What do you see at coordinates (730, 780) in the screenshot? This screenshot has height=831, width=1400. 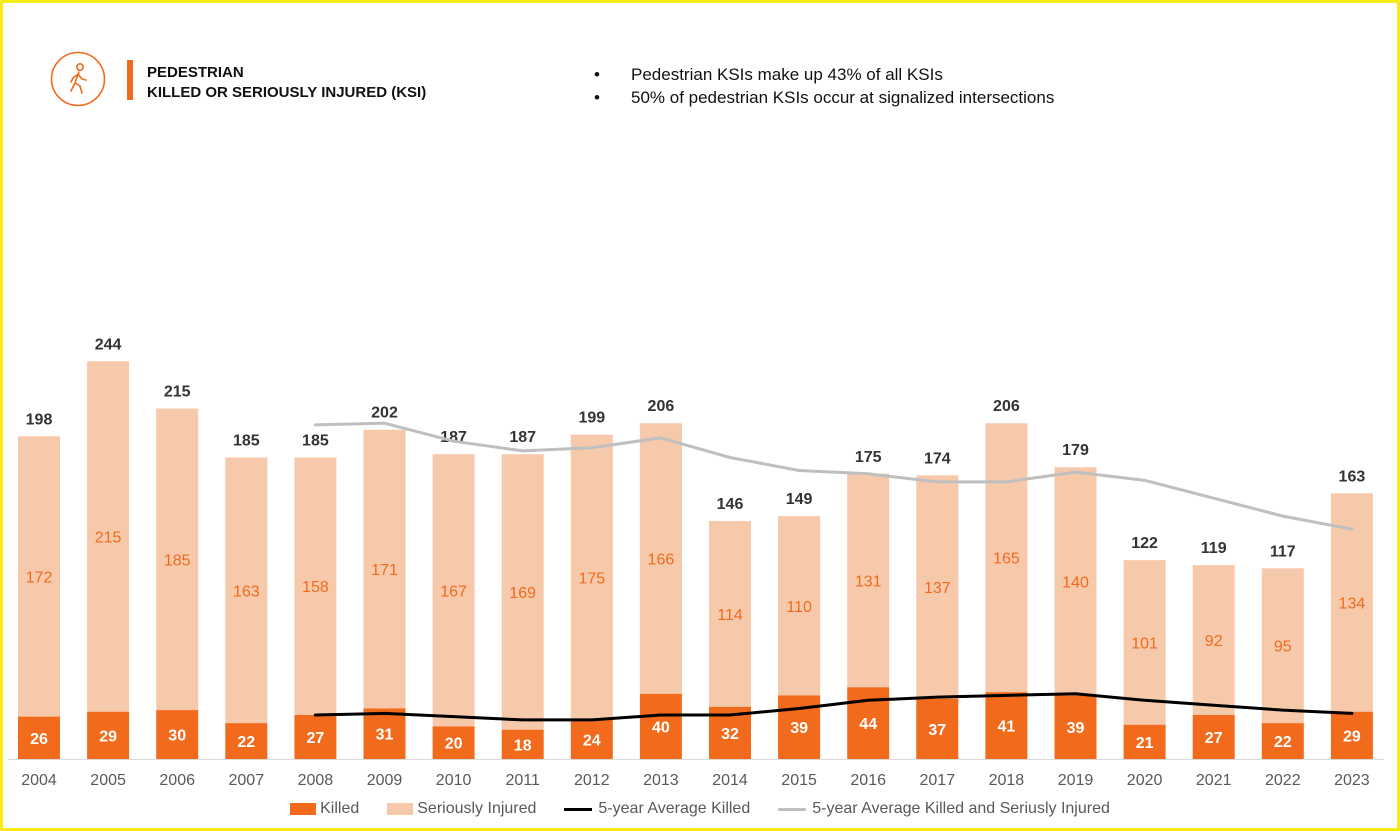 I see `x-tick-label: 2014` at bounding box center [730, 780].